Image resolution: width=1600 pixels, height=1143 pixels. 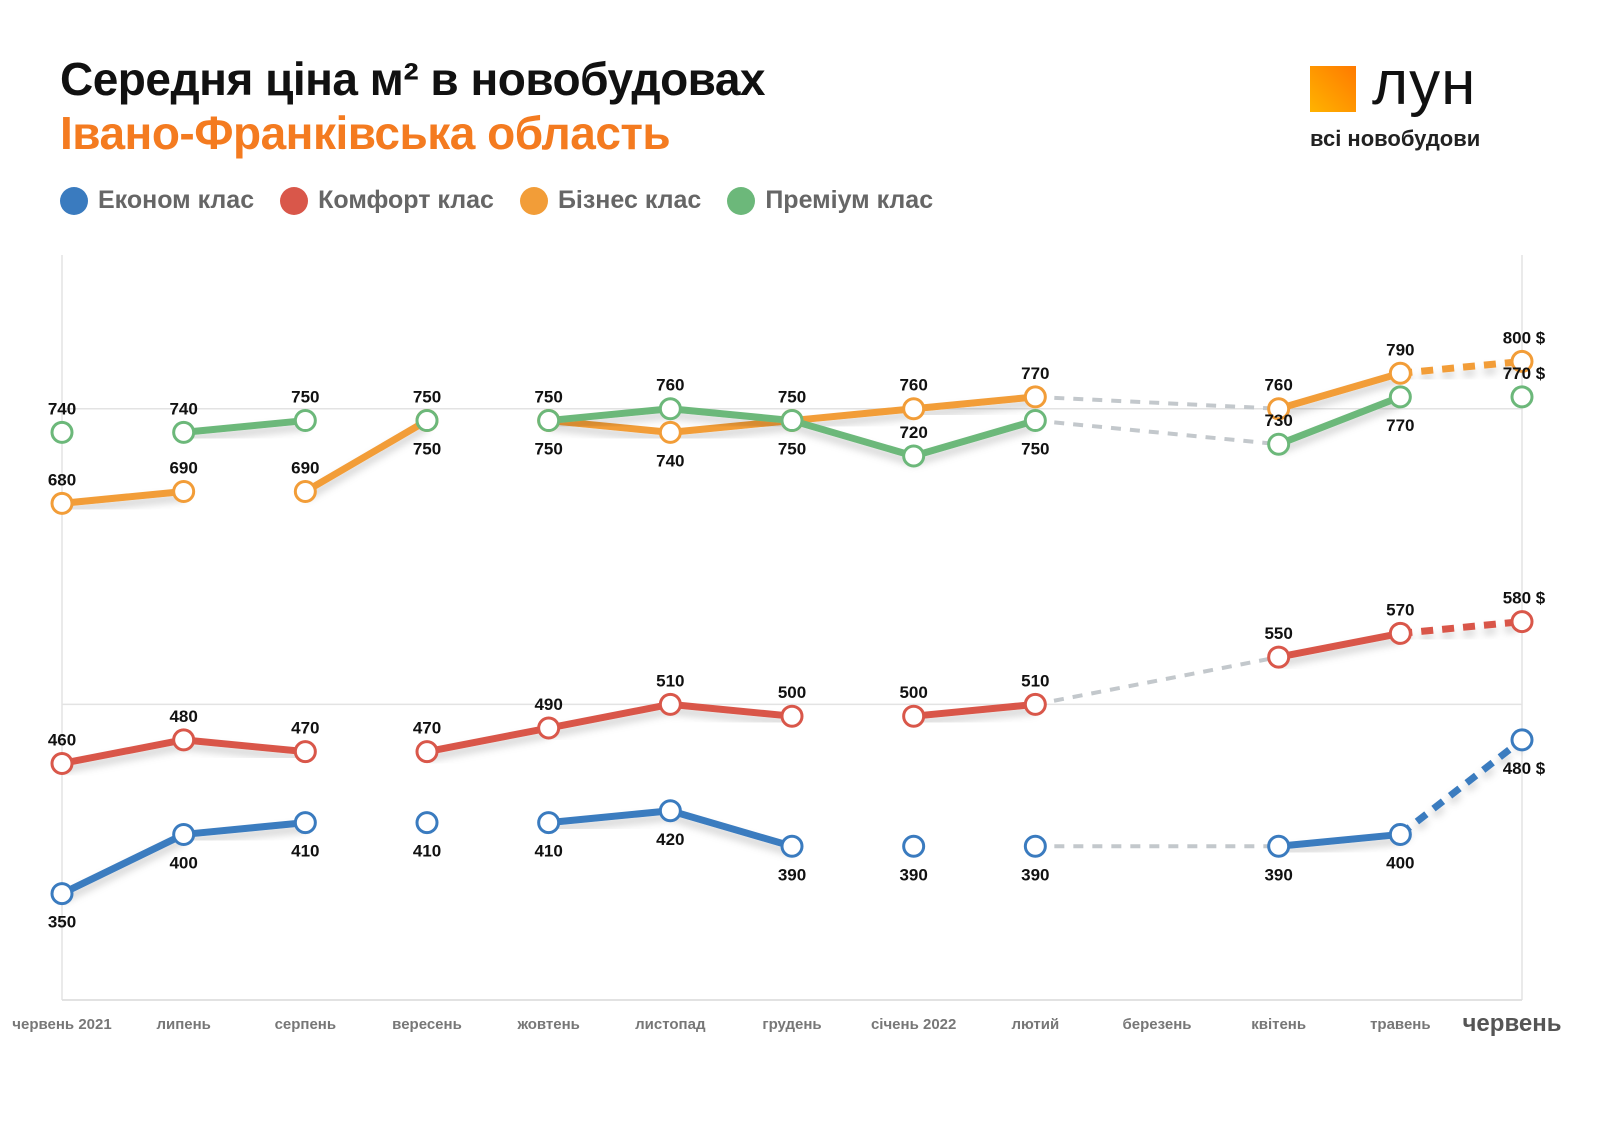 I want to click on x-tick-label: лютий, so click(x=1035, y=1024).